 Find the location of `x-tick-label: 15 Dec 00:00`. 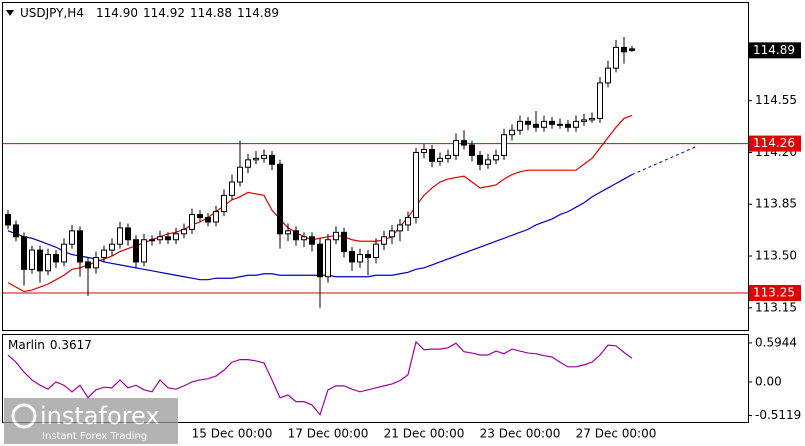

x-tick-label: 15 Dec 00:00 is located at coordinates (232, 434).